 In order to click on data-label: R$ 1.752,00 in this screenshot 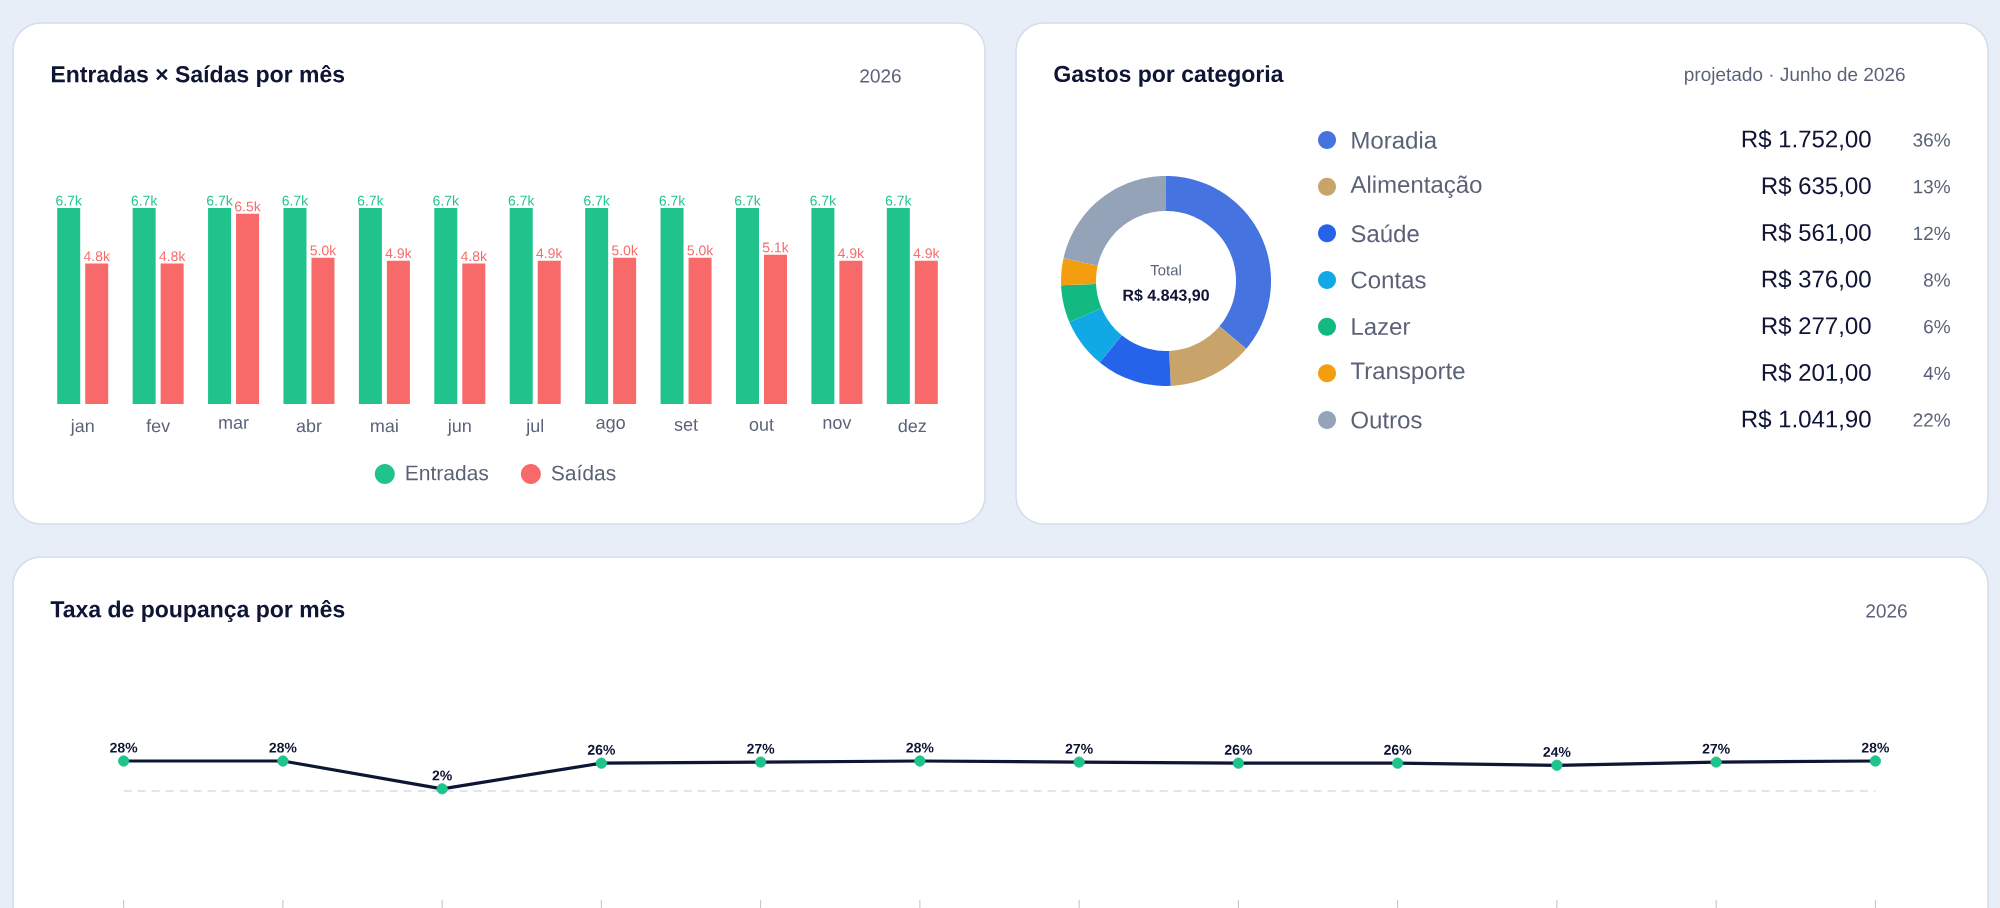, I will do `click(1806, 140)`.